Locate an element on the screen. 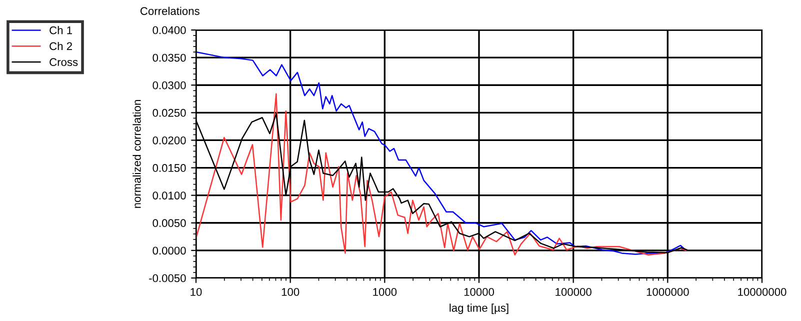 Image resolution: width=801 pixels, height=321 pixels. y-tick-label: 0.0050 is located at coordinates (169, 223).